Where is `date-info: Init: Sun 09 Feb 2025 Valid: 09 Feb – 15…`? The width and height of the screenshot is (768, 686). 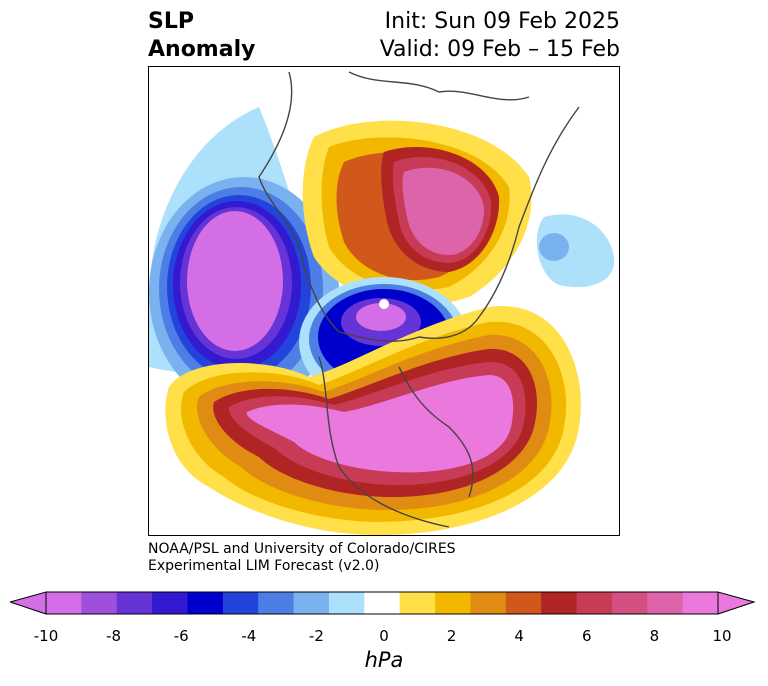 date-info: Init: Sun 09 Feb 2025 Valid: 09 Feb – 15… is located at coordinates (500, 36).